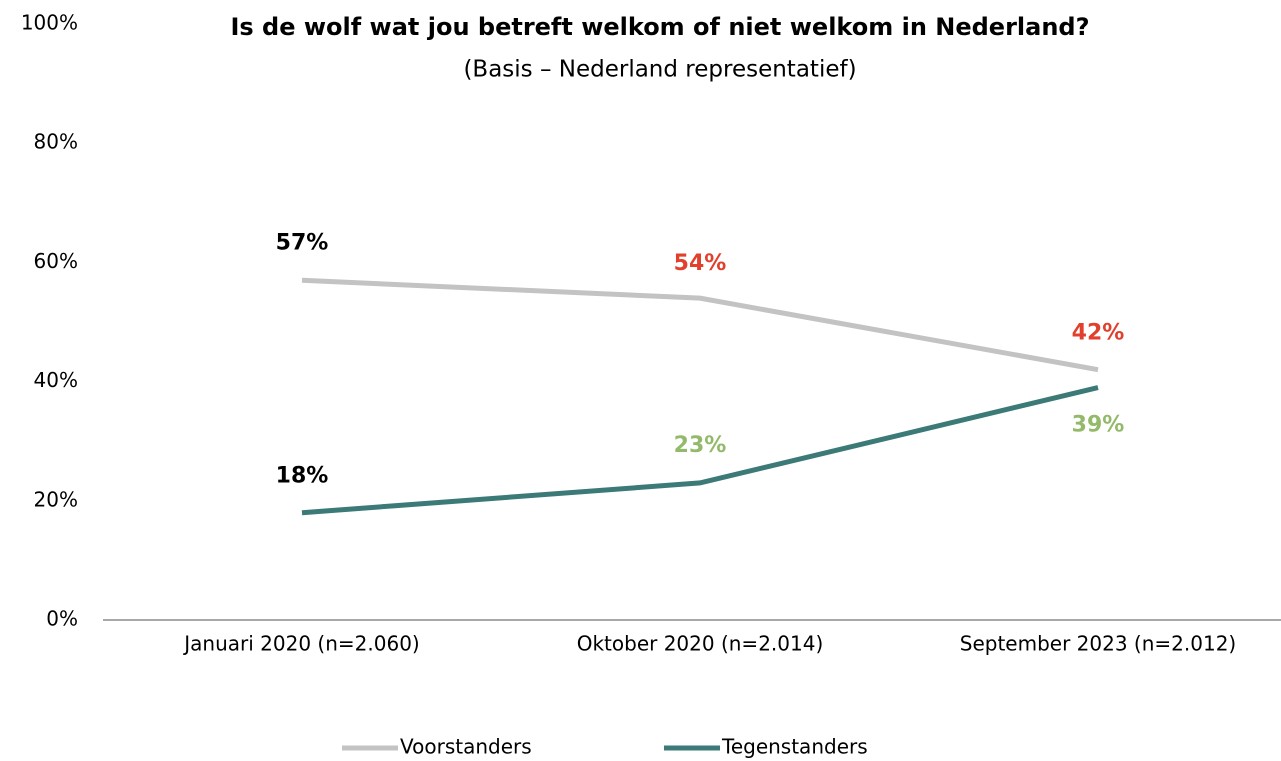 The width and height of the screenshot is (1281, 761). Describe the element at coordinates (466, 747) in the screenshot. I see `legend-label: Voorstanders` at that location.